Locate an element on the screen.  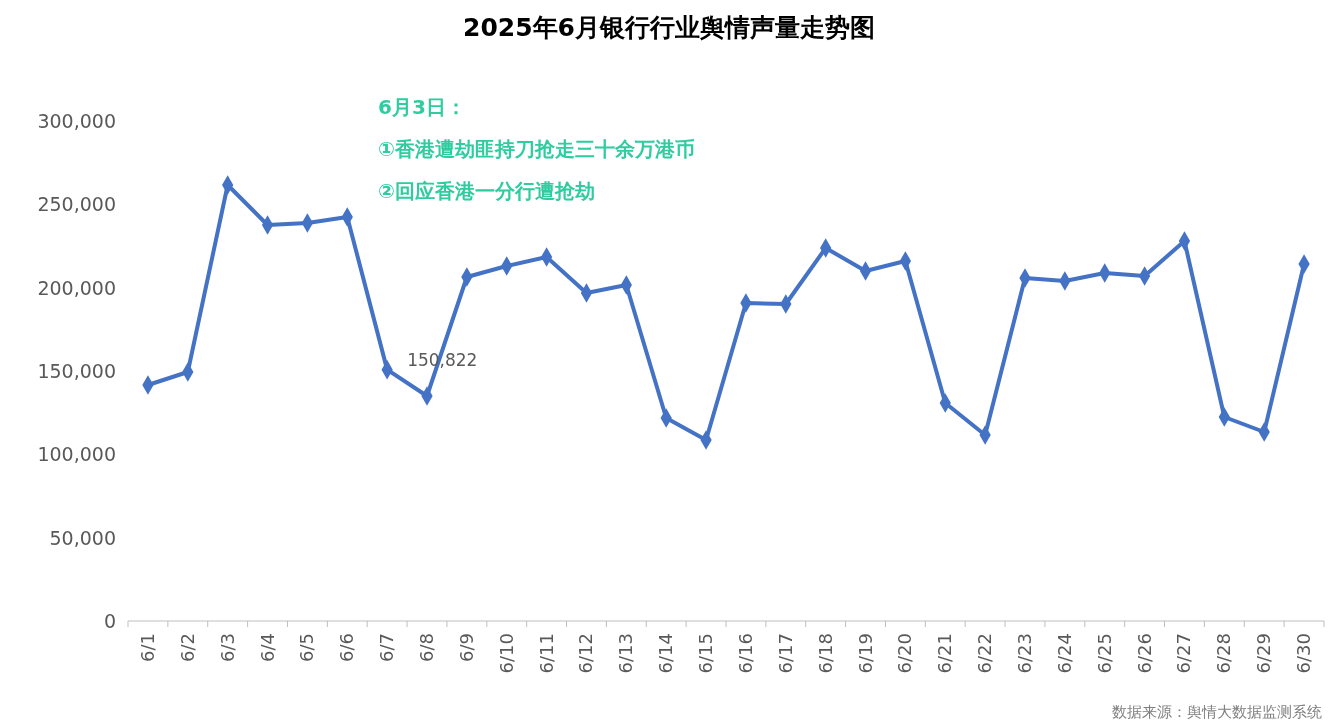
chart-title: 2025年6月银行行业舆情声量走势图 is located at coordinates (669, 27).